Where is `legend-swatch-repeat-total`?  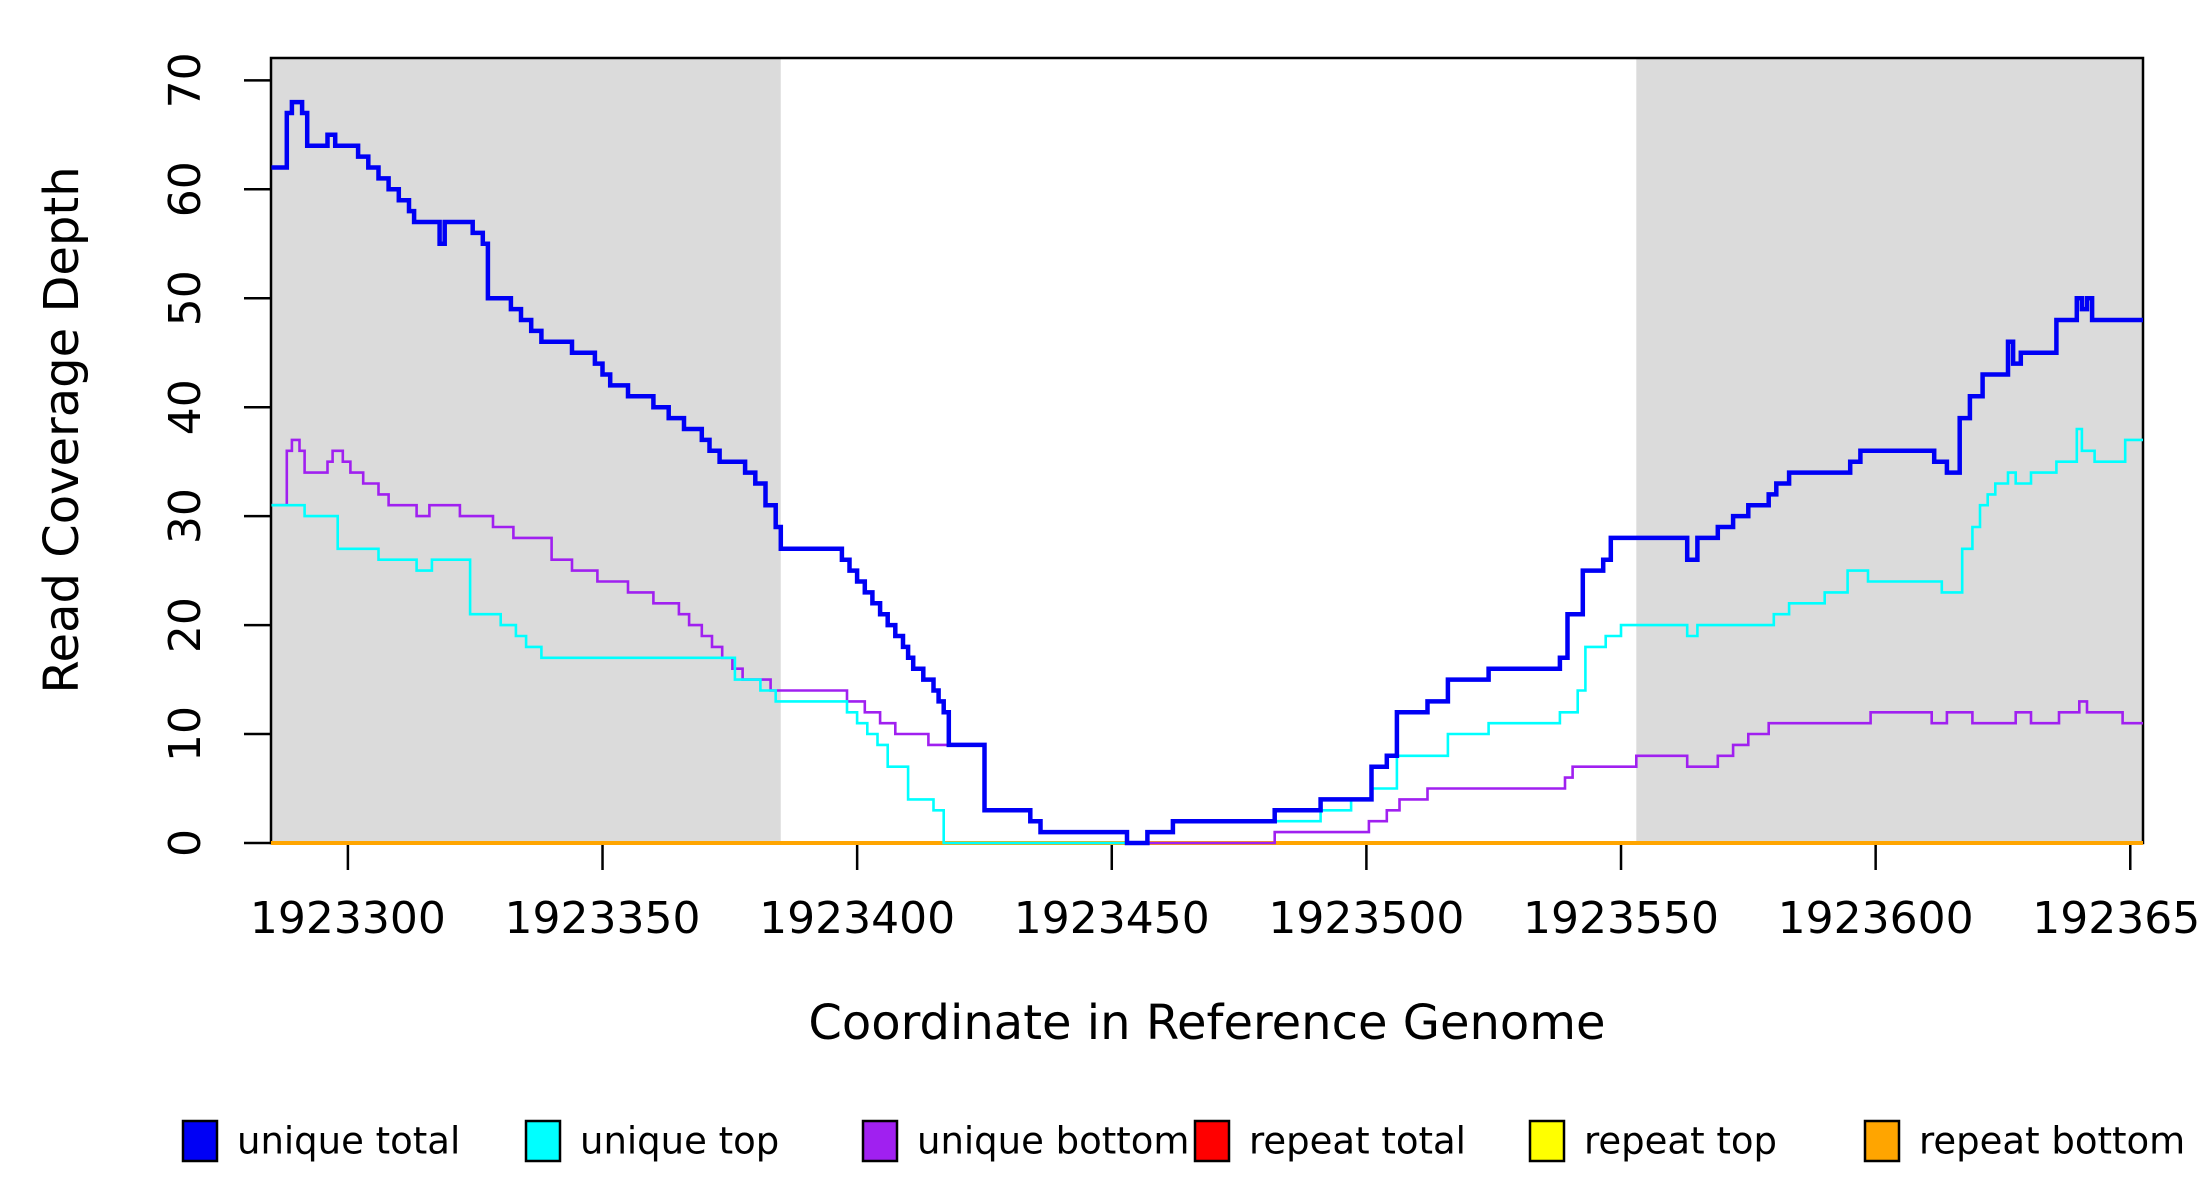 legend-swatch-repeat-total is located at coordinates (1212, 1141).